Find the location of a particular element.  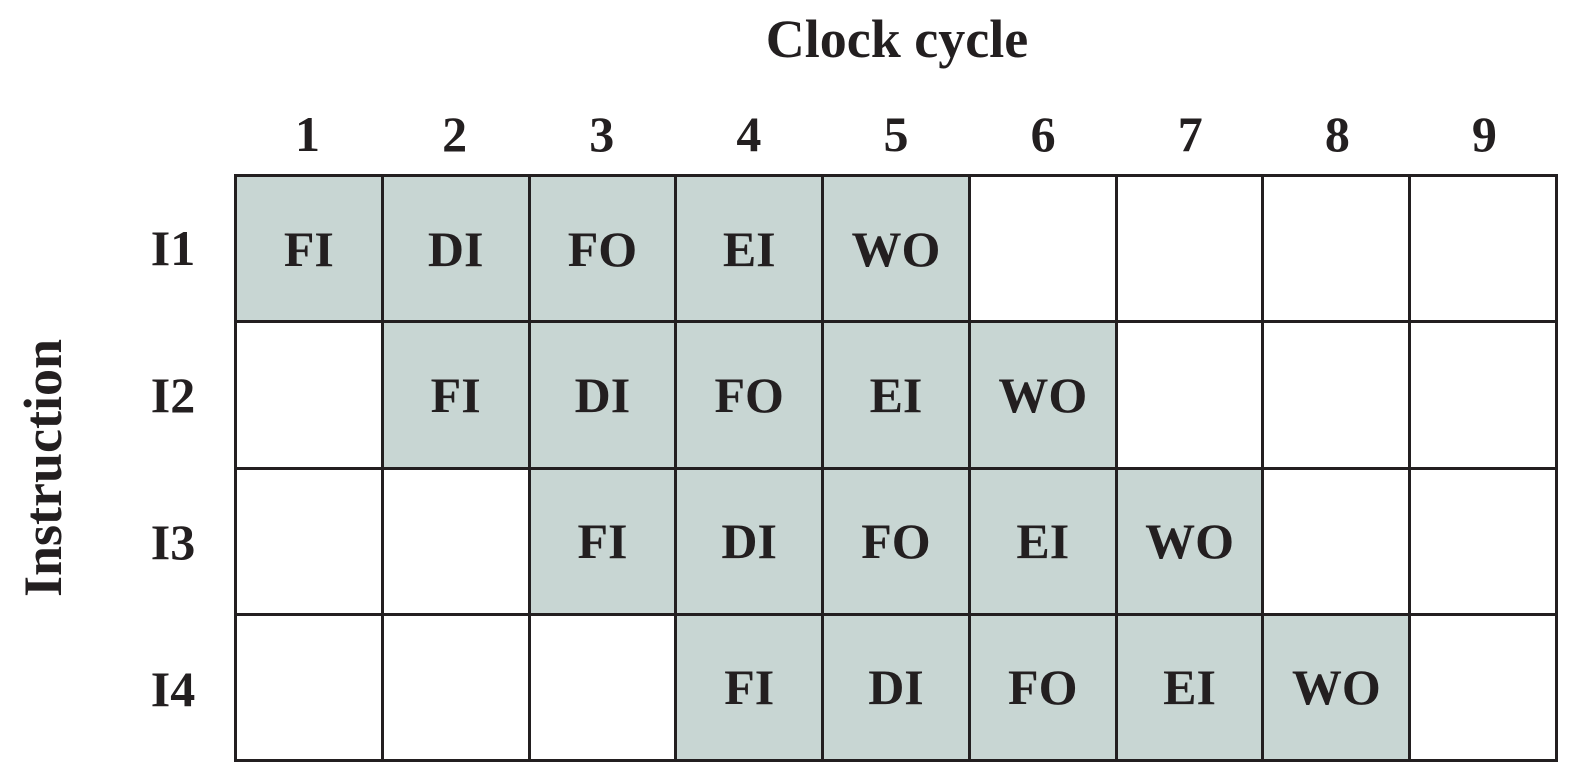

stage-fi-i4-cycle-4: FI is located at coordinates (751, 688).